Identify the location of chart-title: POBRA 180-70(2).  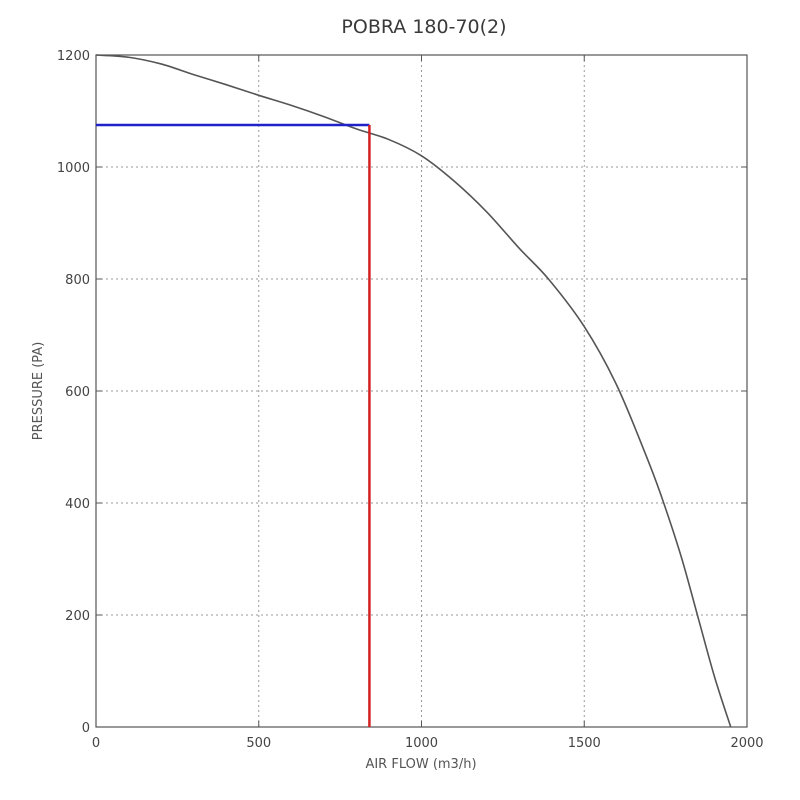
(423, 27).